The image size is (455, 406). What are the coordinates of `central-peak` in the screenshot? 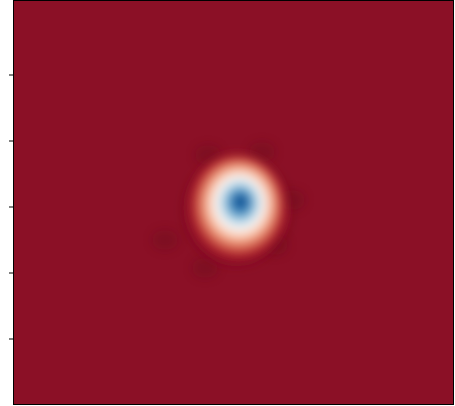 It's located at (236, 210).